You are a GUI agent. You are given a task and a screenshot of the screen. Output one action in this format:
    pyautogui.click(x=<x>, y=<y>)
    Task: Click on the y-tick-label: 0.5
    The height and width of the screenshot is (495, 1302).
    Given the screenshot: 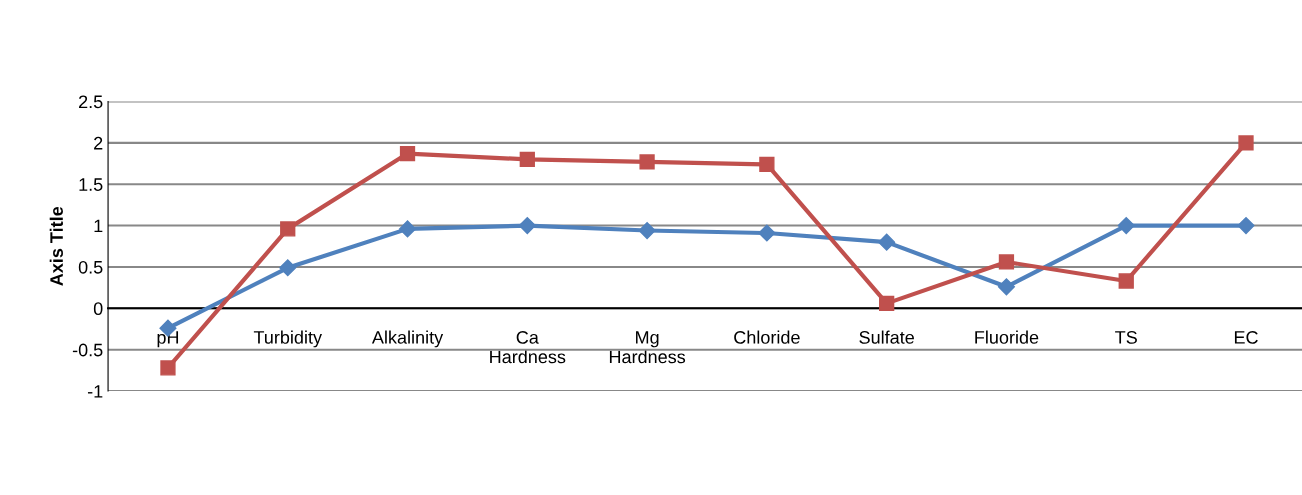 What is the action you would take?
    pyautogui.click(x=90, y=267)
    